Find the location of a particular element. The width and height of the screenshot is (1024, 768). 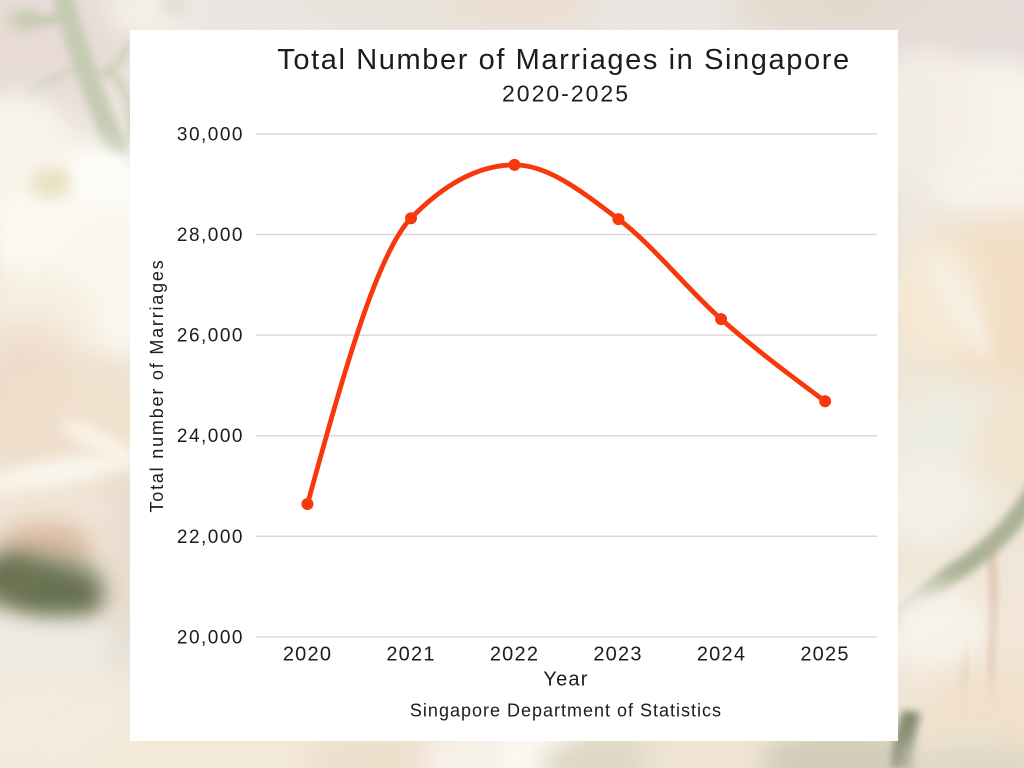

svg-text: 24,000 is located at coordinates (210, 436).